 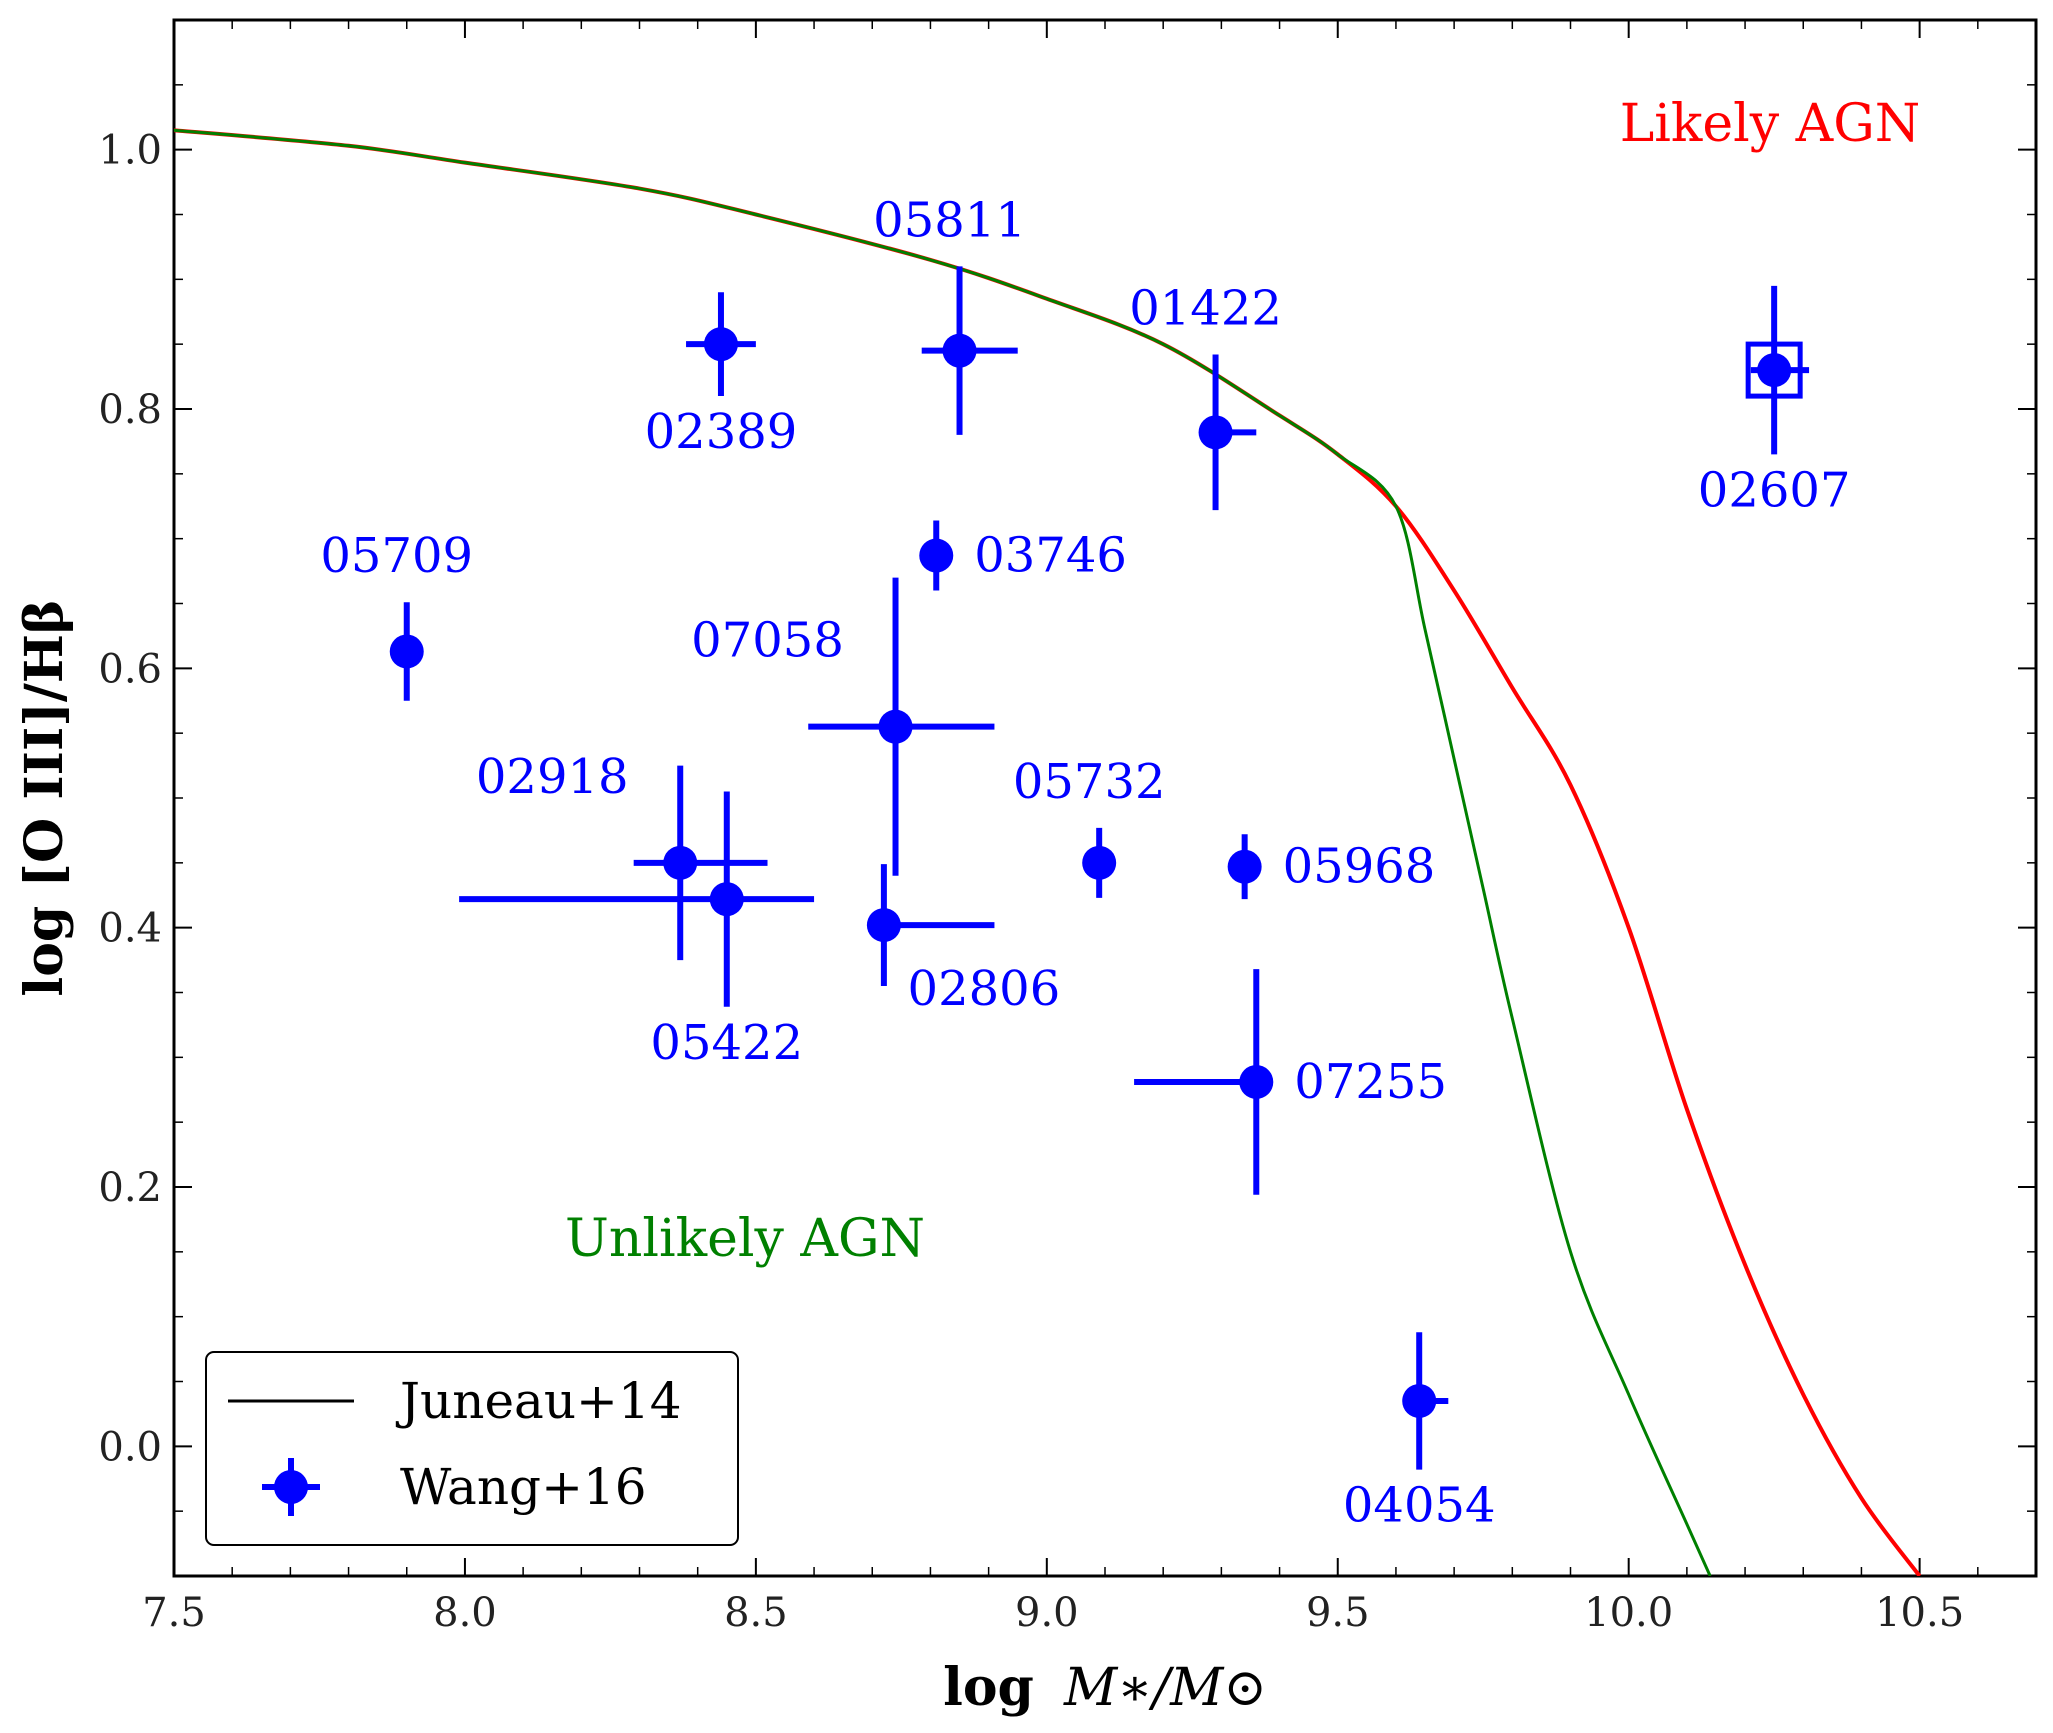 What do you see at coordinates (130, 929) in the screenshot?
I see `y-tick-label: 0.4` at bounding box center [130, 929].